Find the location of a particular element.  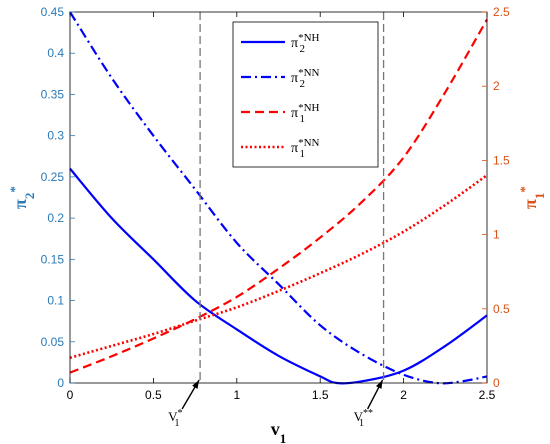

y-right-tick-label: 0.5 is located at coordinates (501, 309).